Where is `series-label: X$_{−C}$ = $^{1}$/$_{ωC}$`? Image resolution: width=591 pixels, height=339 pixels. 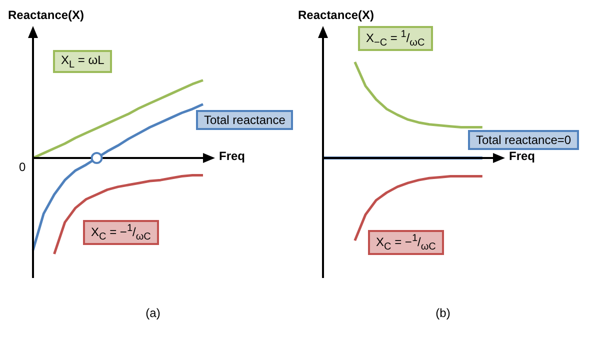 series-label: X$_{−C}$ = $^{1}$/$_{ωC}$ is located at coordinates (395, 39).